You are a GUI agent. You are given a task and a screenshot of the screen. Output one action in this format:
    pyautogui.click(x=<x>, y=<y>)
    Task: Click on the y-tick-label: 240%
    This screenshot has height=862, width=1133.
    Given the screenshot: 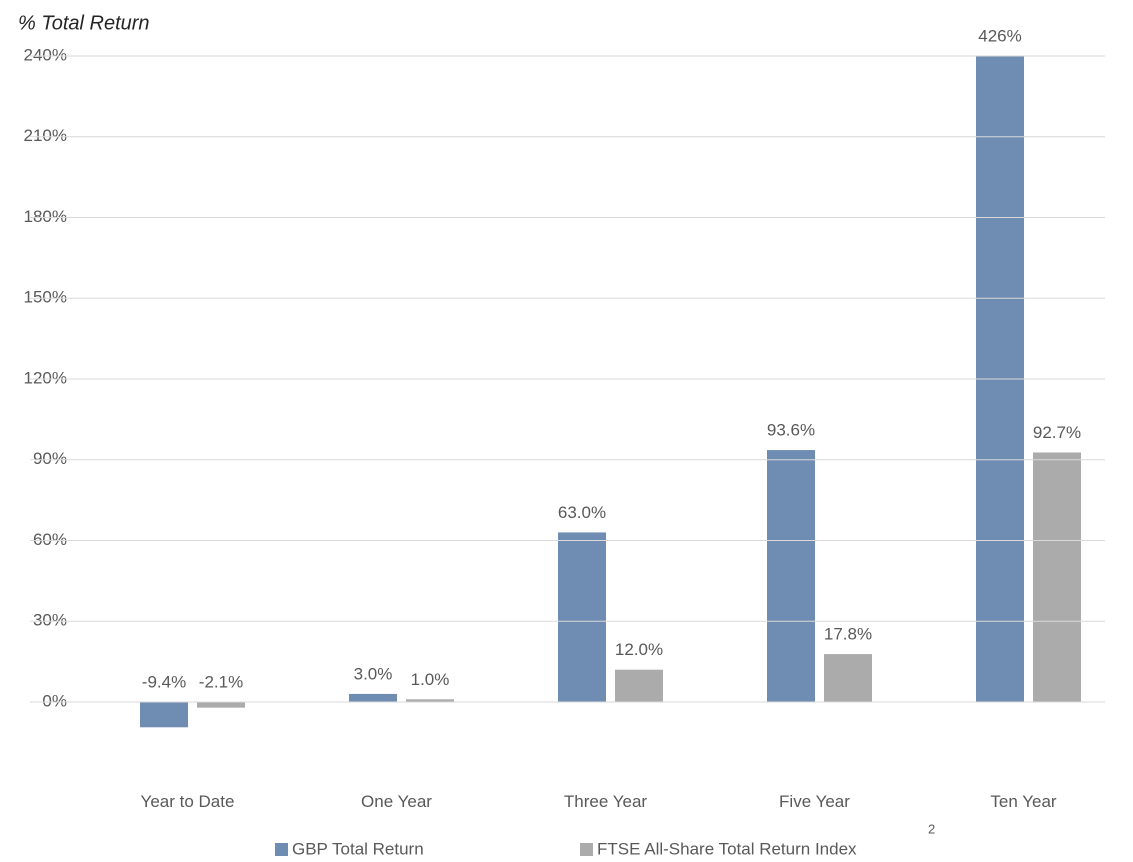 What is the action you would take?
    pyautogui.click(x=45, y=54)
    